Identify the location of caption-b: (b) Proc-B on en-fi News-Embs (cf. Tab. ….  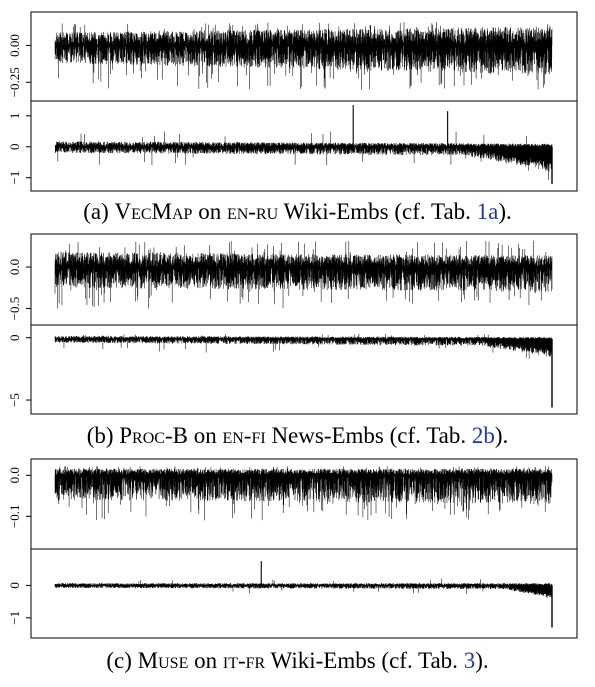
(297, 436).